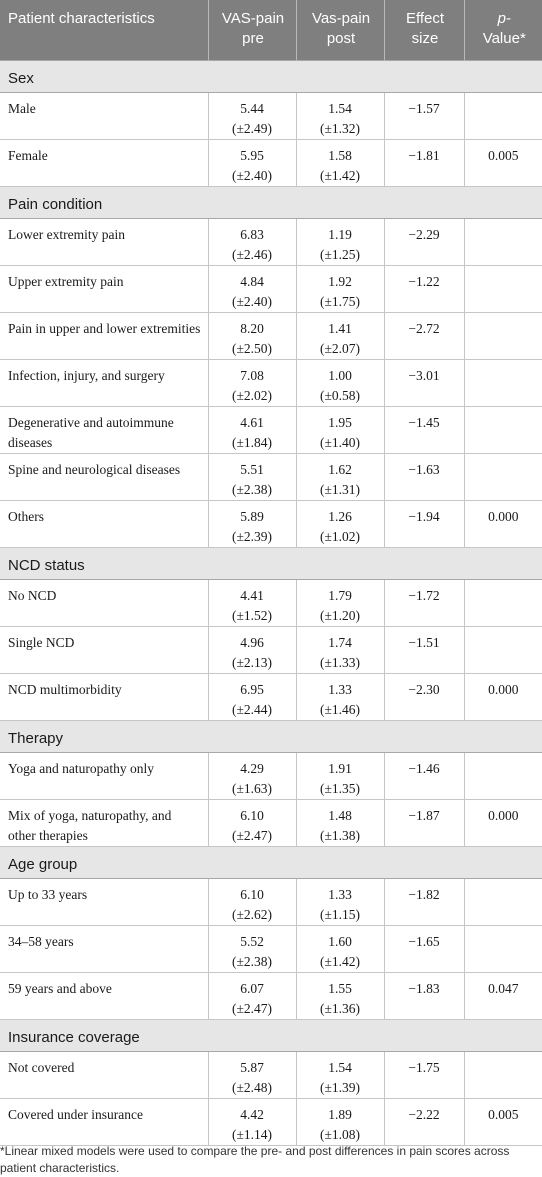 This screenshot has height=1177, width=542. I want to click on post-mean: 1.26, so click(340, 516).